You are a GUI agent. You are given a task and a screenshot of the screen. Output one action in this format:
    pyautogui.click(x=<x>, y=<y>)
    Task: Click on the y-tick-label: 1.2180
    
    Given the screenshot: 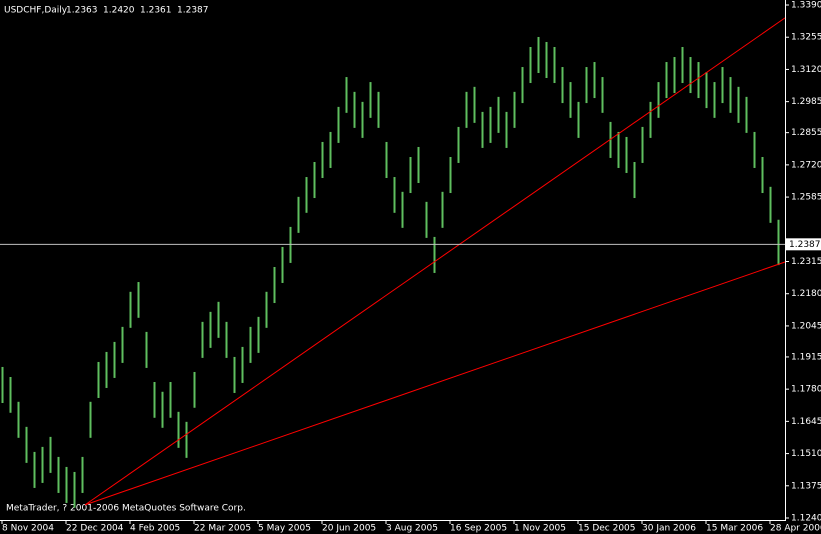 What is the action you would take?
    pyautogui.click(x=806, y=294)
    